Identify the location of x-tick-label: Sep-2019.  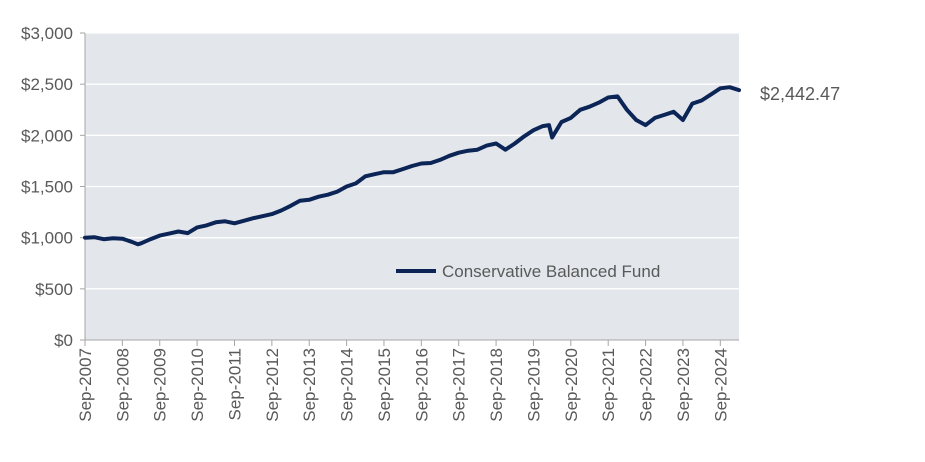
(533, 385).